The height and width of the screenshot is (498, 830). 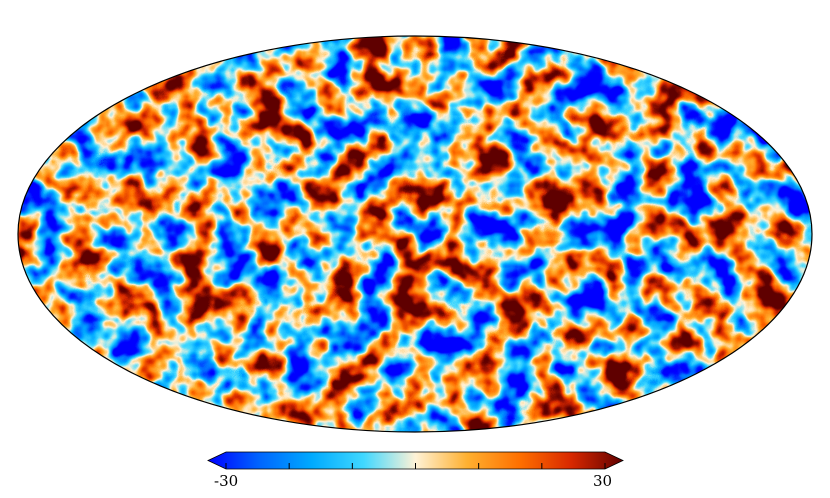 I want to click on colorbar, so click(x=415, y=460).